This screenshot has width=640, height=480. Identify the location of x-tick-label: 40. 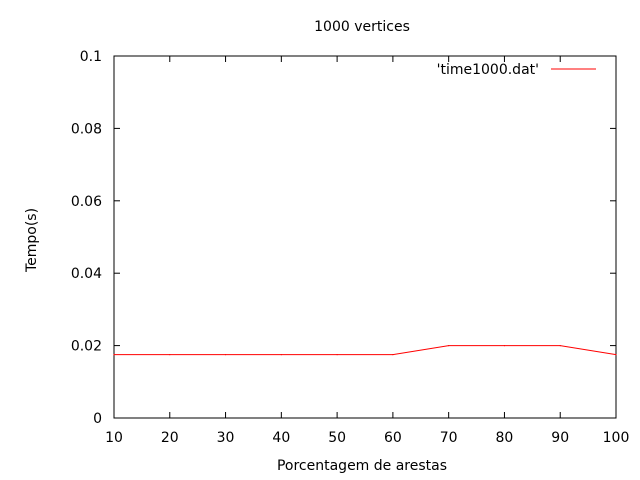
(281, 438).